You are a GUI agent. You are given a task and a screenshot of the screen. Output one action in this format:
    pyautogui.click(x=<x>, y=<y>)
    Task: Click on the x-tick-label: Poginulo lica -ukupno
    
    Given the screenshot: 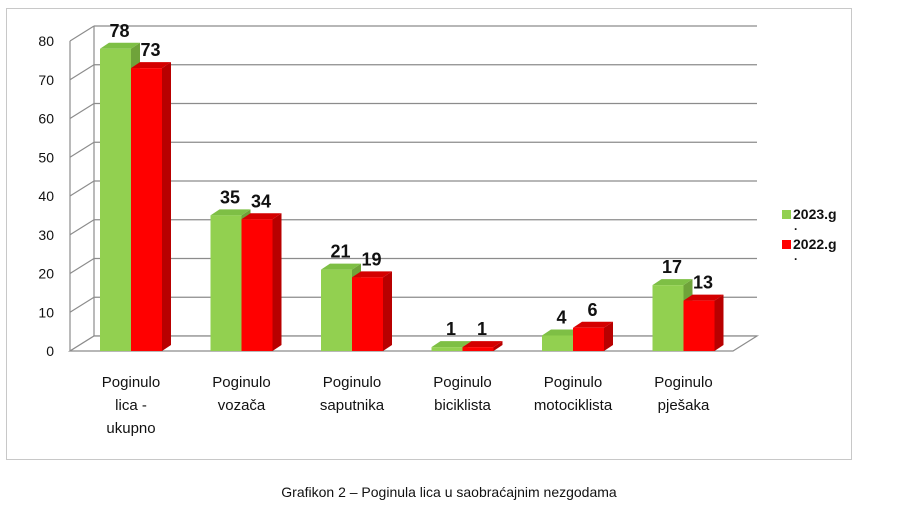 What is the action you would take?
    pyautogui.click(x=131, y=405)
    